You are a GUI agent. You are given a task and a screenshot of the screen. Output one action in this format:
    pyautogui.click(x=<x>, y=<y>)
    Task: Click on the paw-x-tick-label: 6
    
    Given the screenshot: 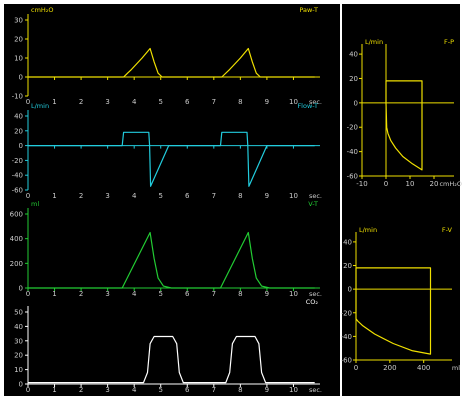 What is the action you would take?
    pyautogui.click(x=187, y=102)
    